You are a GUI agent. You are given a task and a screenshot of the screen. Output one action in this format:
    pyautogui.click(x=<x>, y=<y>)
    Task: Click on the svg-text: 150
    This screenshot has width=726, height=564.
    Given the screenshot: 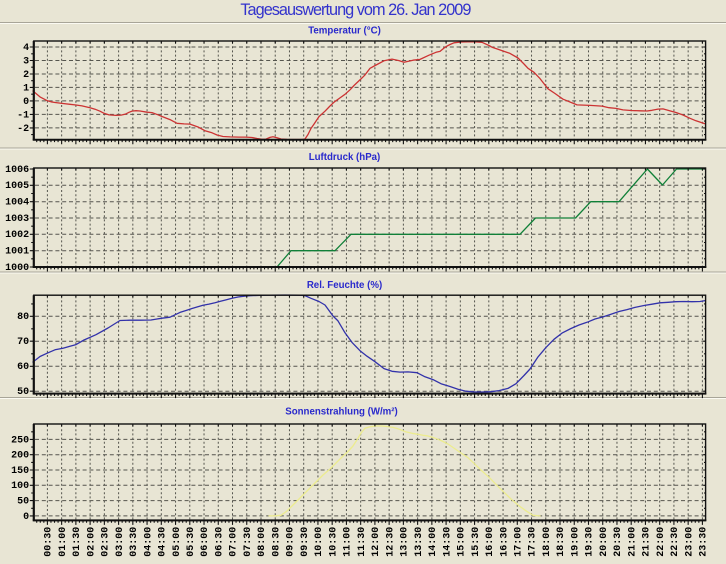 What is the action you would take?
    pyautogui.click(x=20, y=471)
    